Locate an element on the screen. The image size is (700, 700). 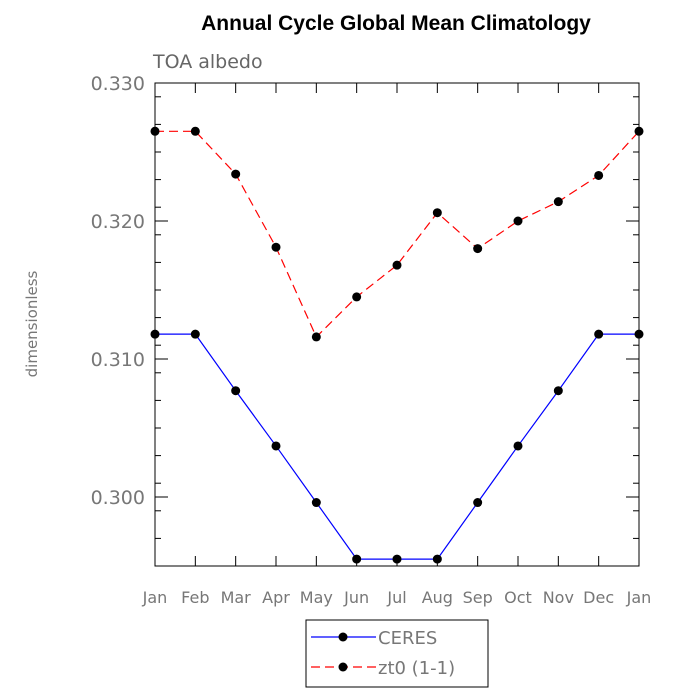
y-tick-label: 0.300 is located at coordinates (118, 498).